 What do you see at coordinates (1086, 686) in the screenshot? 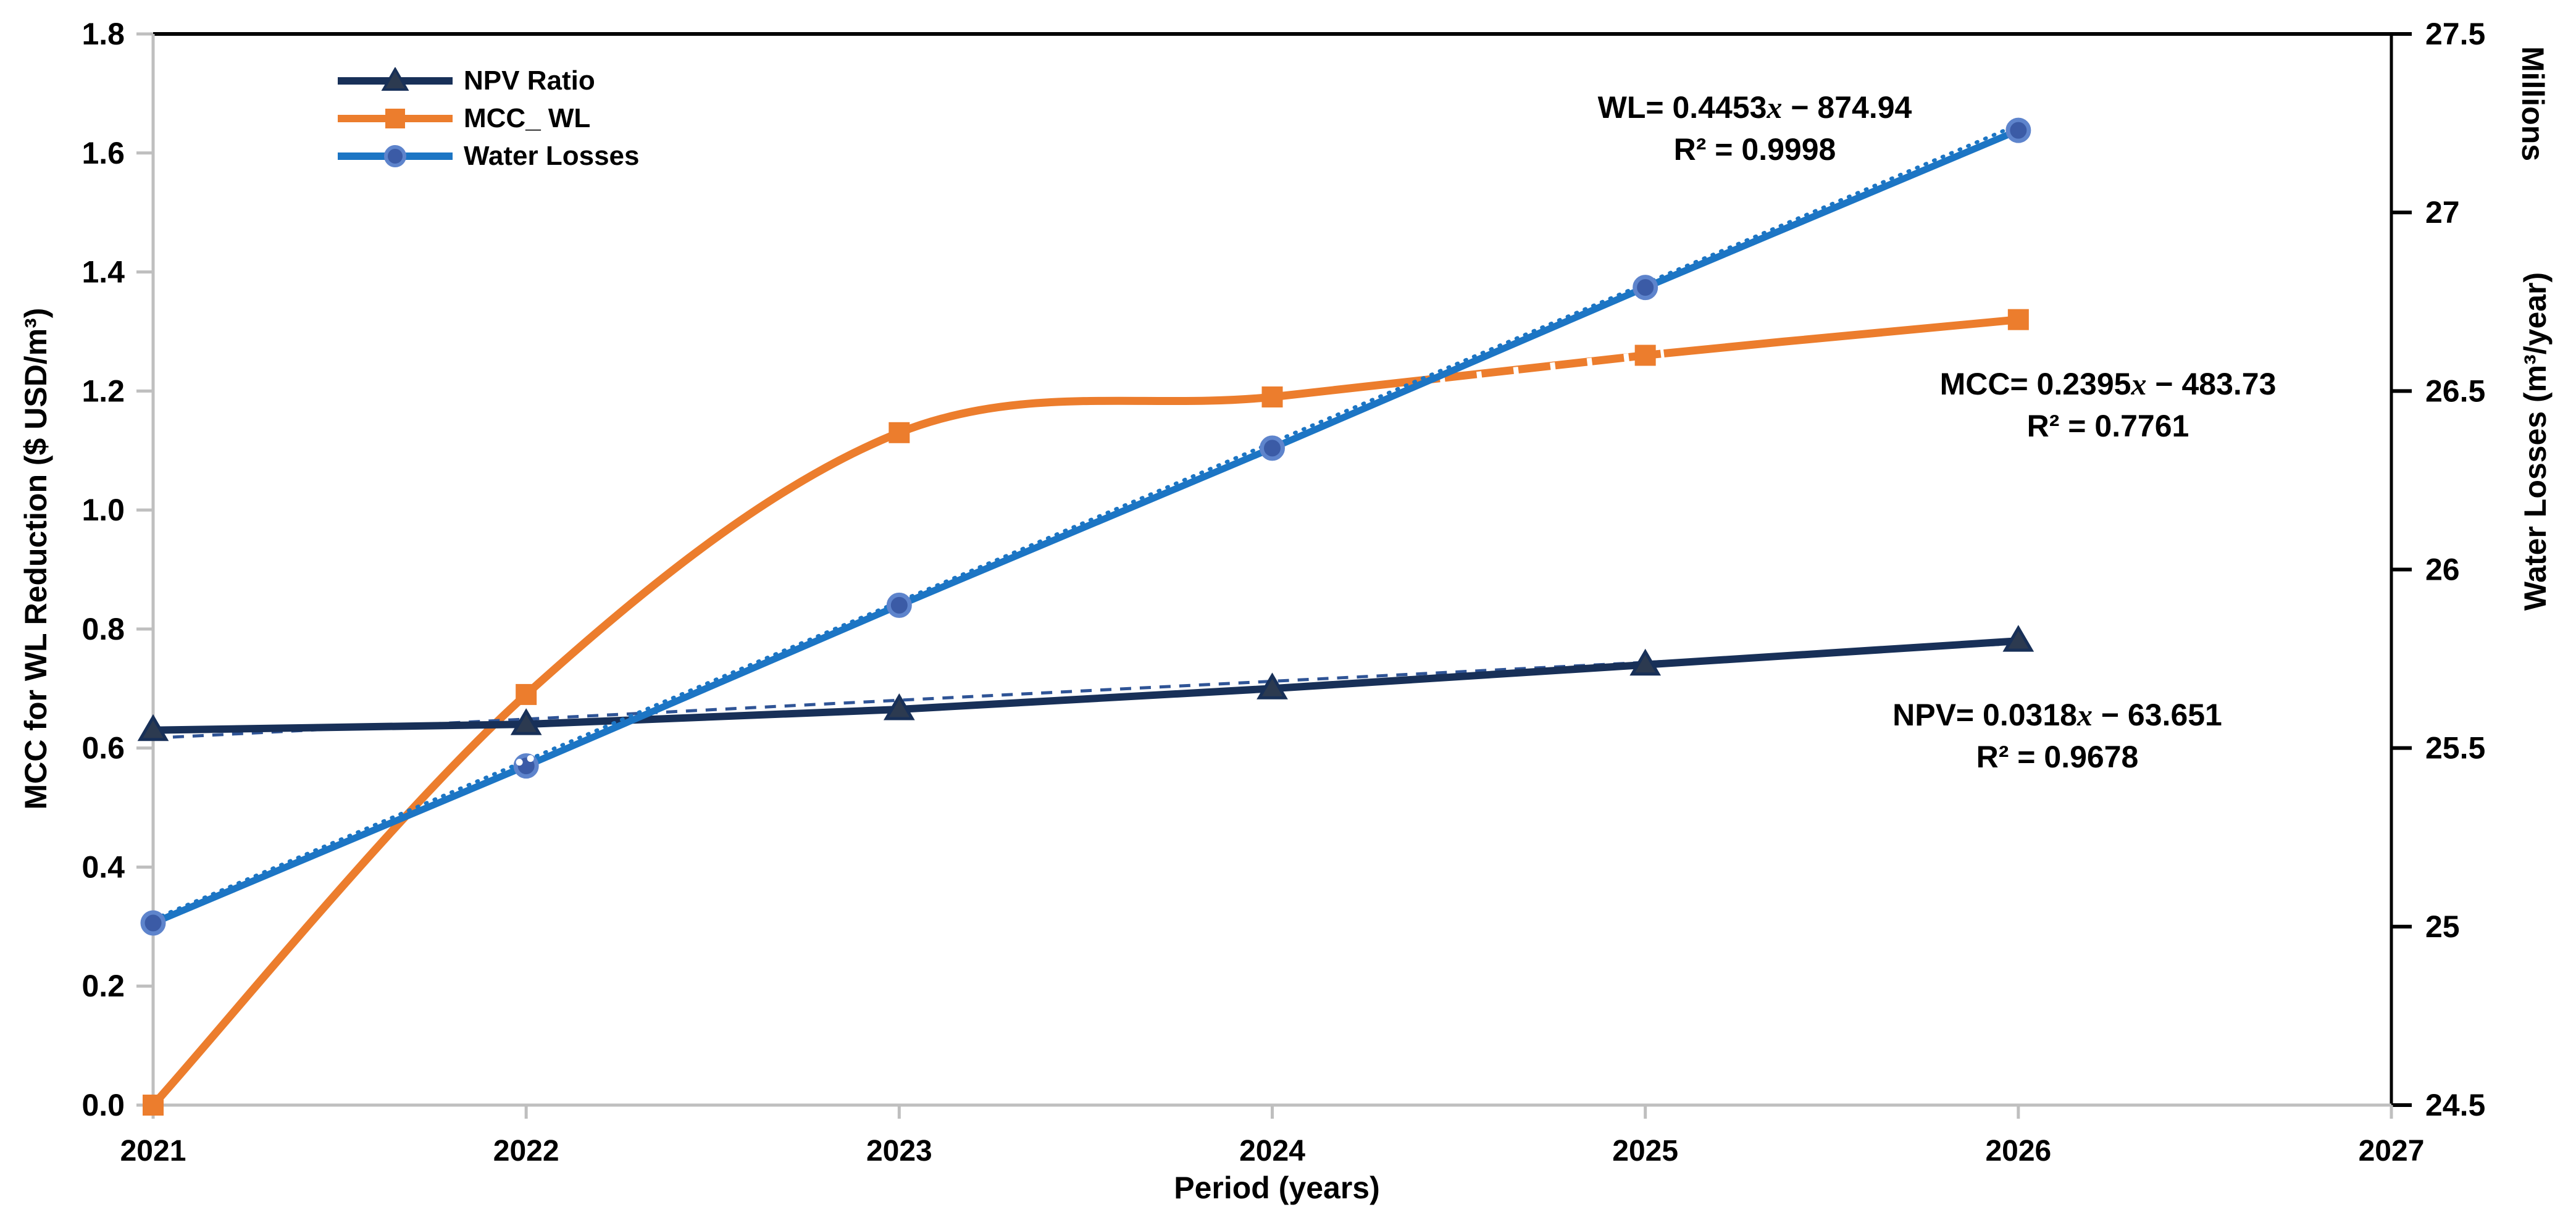
I see `npv-ratio-line` at bounding box center [1086, 686].